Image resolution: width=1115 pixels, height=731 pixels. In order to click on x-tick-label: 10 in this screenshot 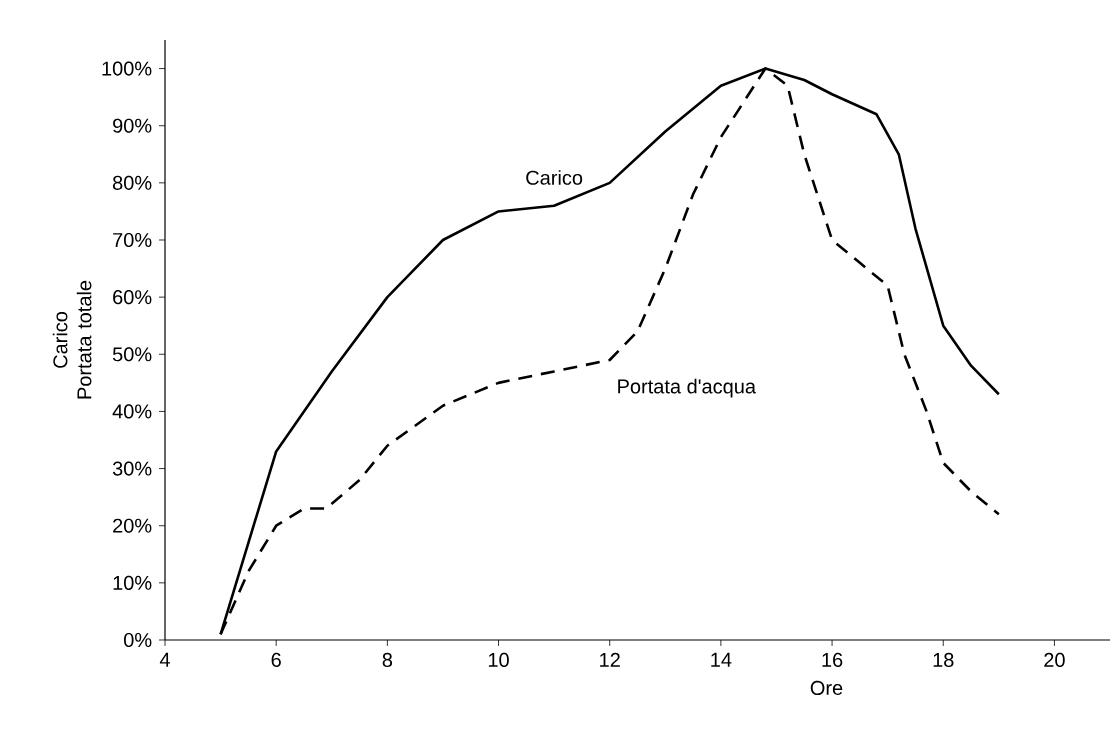, I will do `click(498, 660)`.